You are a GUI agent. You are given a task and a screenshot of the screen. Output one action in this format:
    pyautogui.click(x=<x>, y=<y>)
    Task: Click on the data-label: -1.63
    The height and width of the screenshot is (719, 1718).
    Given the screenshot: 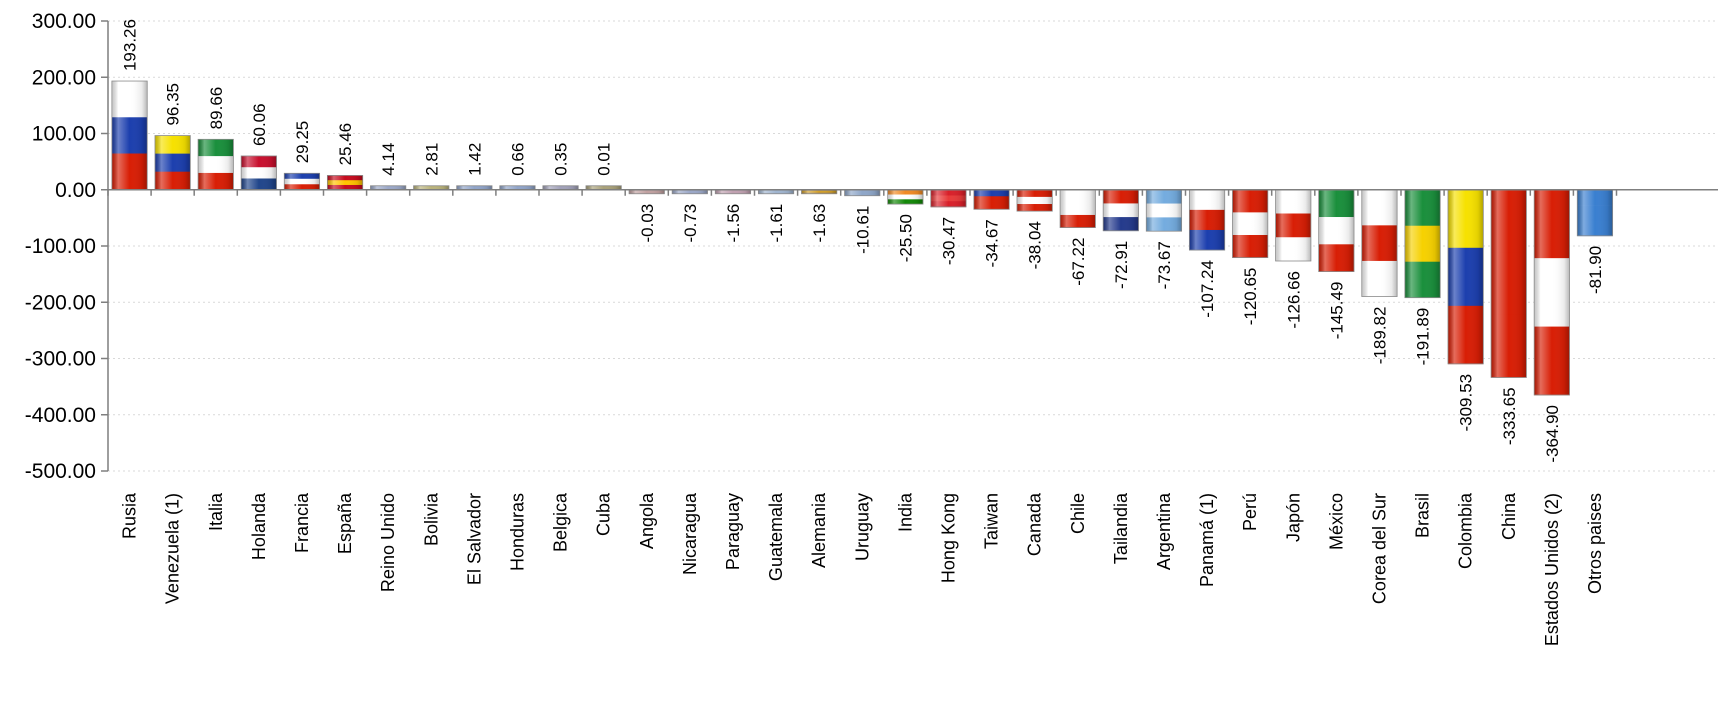 What is the action you would take?
    pyautogui.click(x=819, y=223)
    